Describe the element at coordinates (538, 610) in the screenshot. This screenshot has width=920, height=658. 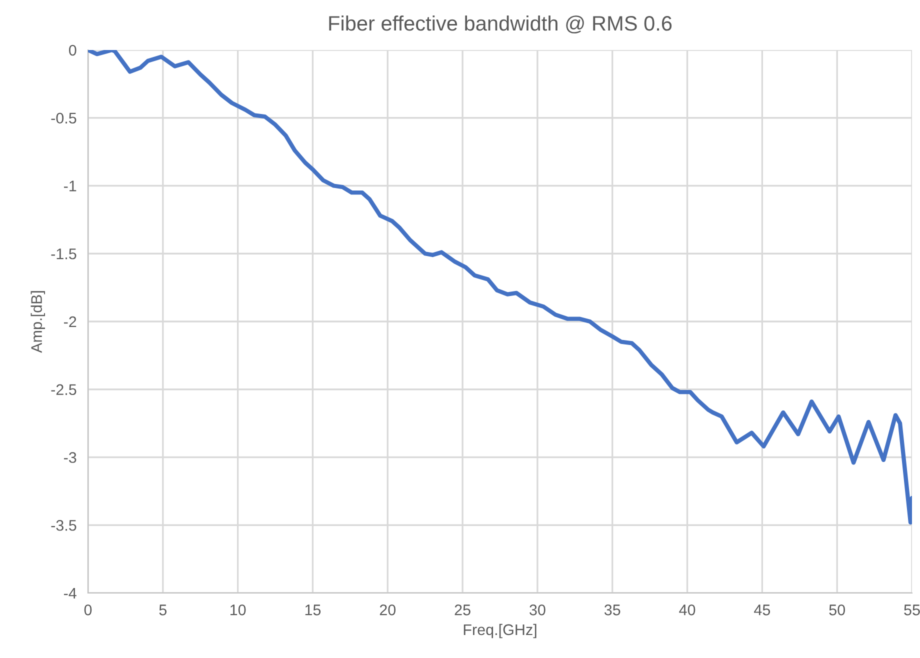
I see `x-tick-label: 30` at that location.